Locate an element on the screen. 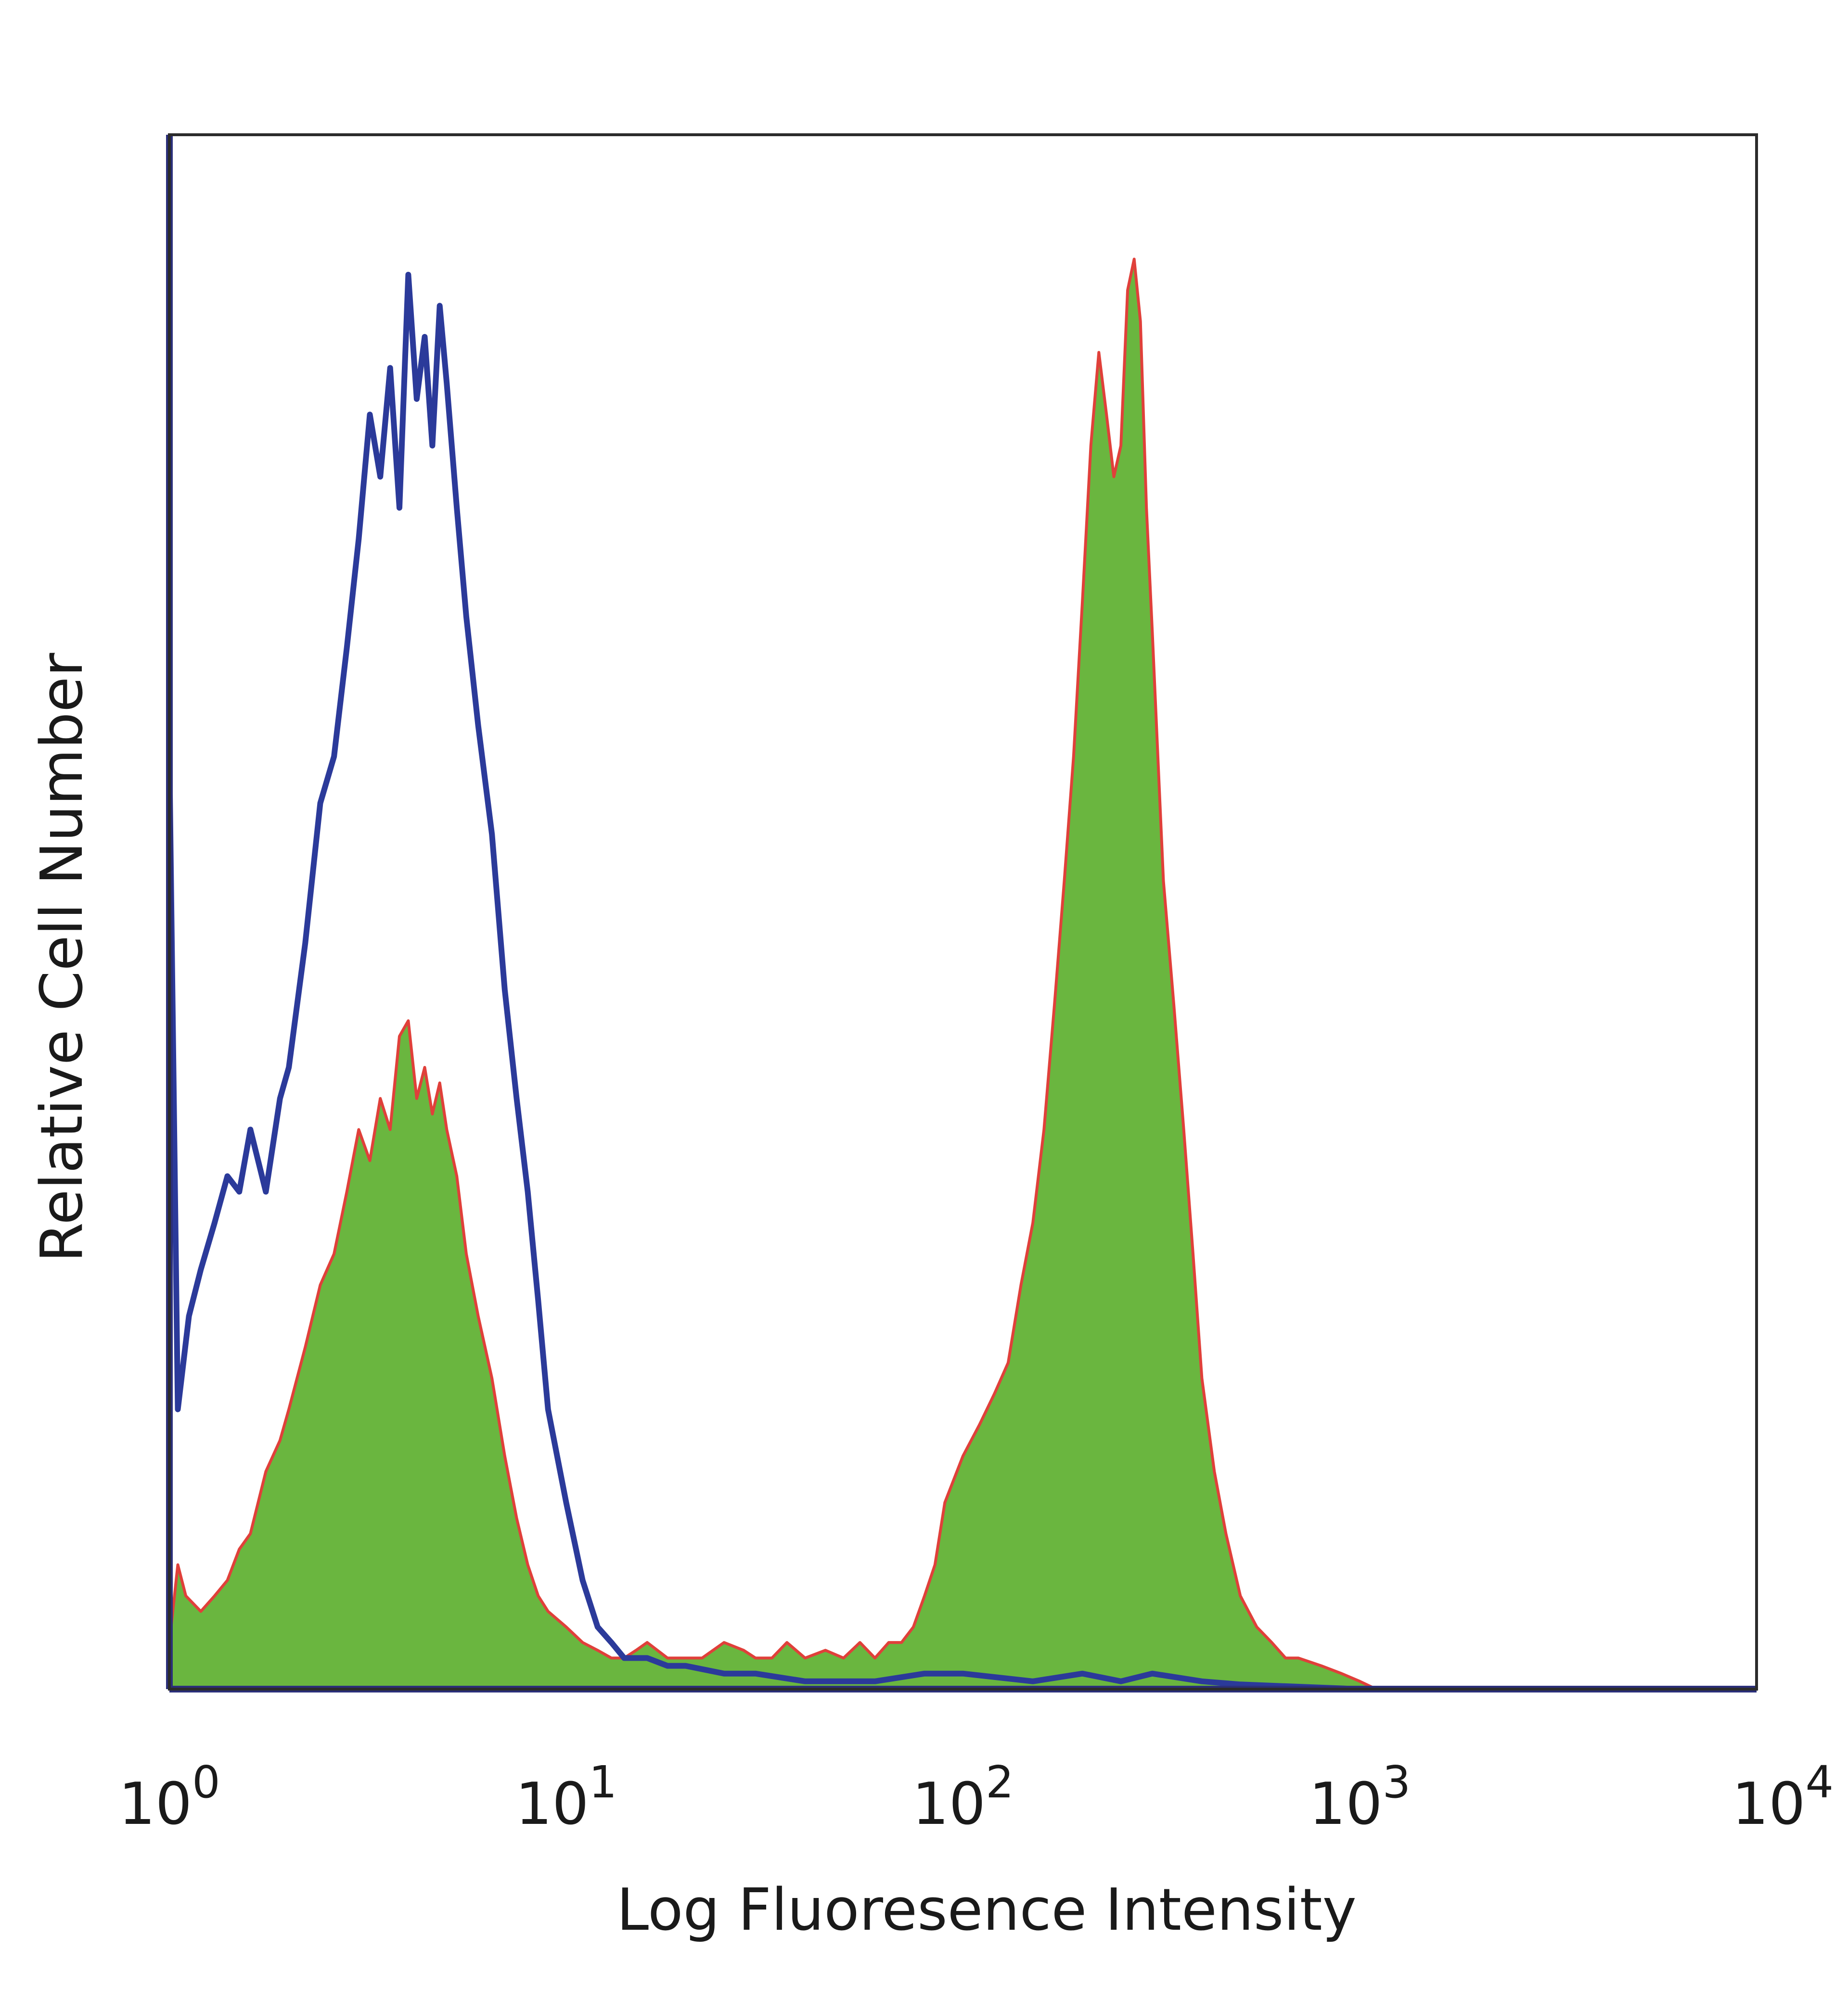 Image resolution: width=1848 pixels, height=2000 pixels. x-tick-label: 10² is located at coordinates (963, 1797).